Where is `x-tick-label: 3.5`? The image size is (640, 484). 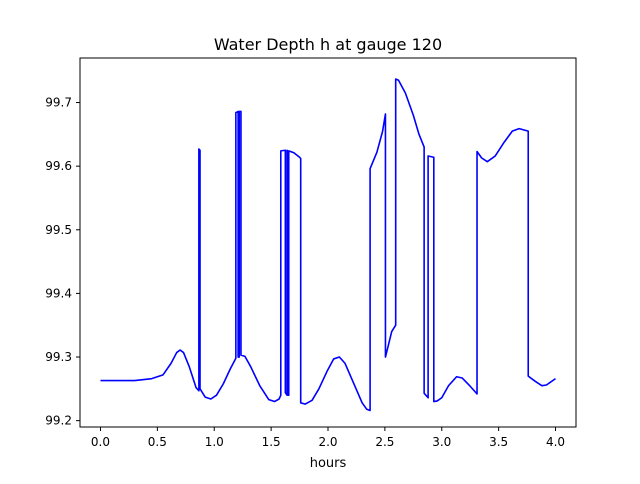
x-tick-label: 3.5 is located at coordinates (498, 442).